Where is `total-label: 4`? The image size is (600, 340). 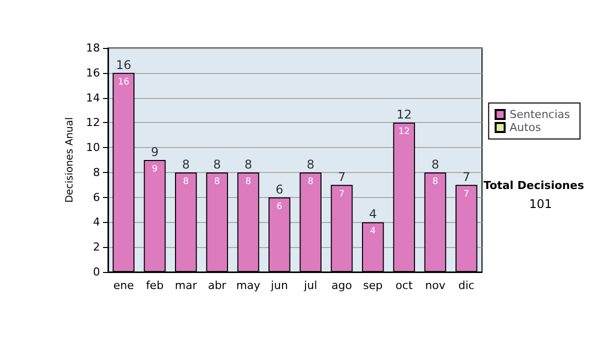 total-label: 4 is located at coordinates (373, 214).